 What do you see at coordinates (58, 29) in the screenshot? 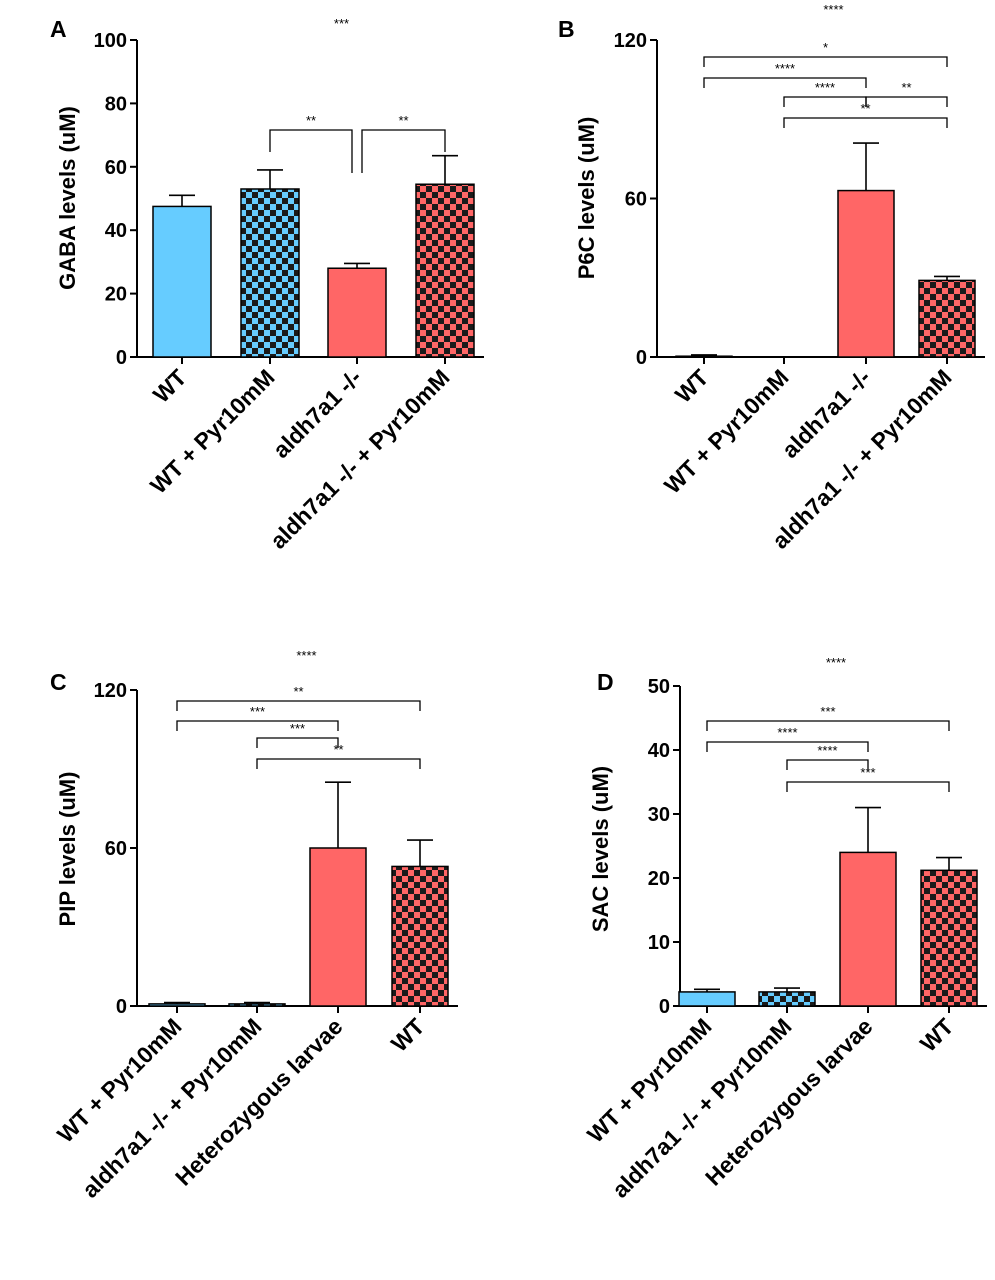
I see `panel-letter-a: A` at bounding box center [58, 29].